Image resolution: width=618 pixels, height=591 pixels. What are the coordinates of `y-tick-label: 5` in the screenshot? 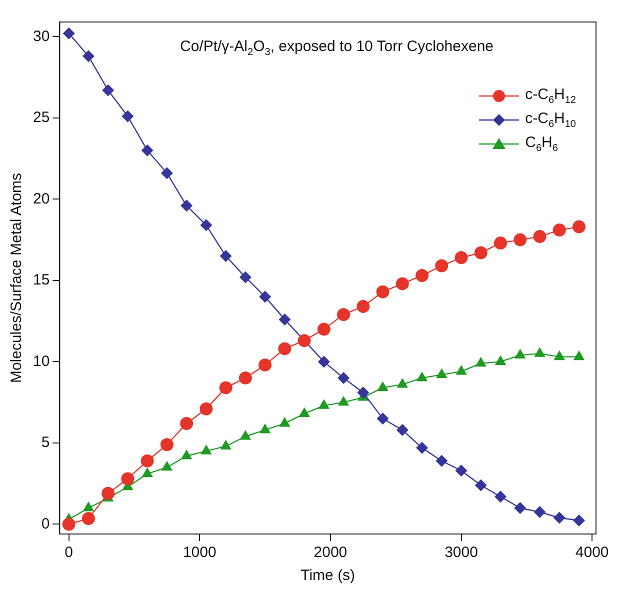 It's located at (45, 443).